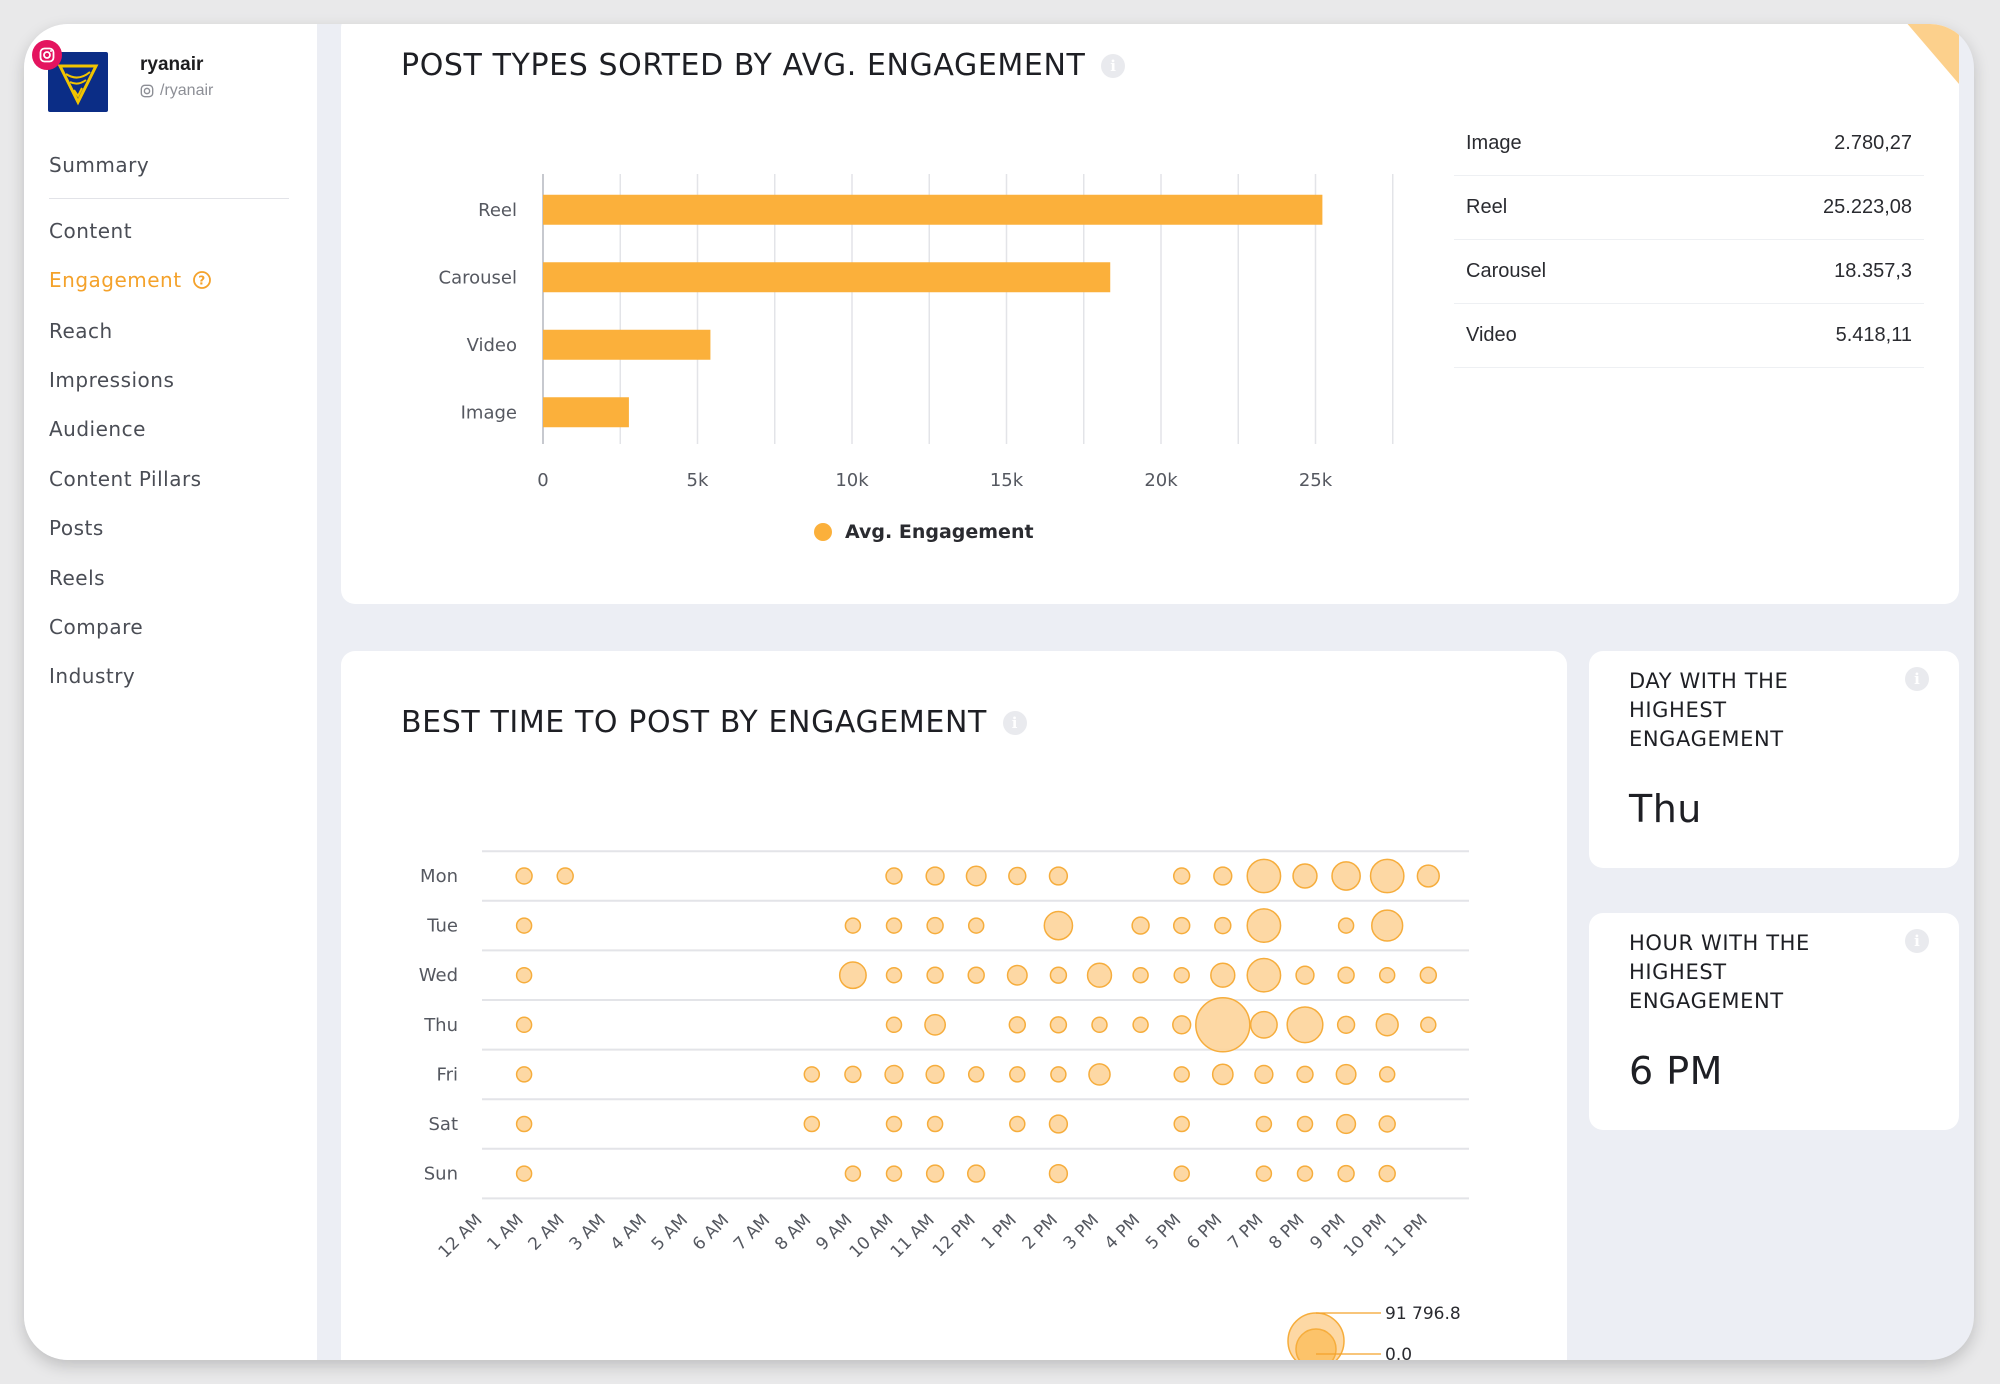 The image size is (2000, 1384). I want to click on x-tick-label: 10 PM, so click(1365, 1235).